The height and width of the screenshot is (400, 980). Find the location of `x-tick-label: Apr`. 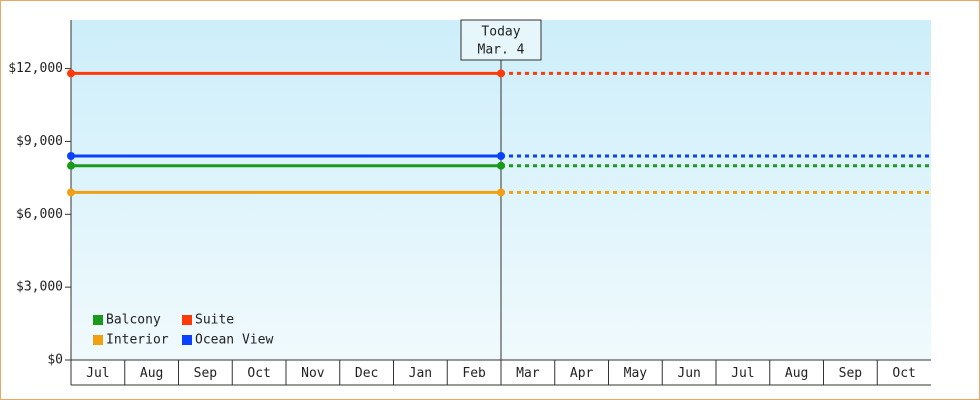

x-tick-label: Apr is located at coordinates (582, 373).